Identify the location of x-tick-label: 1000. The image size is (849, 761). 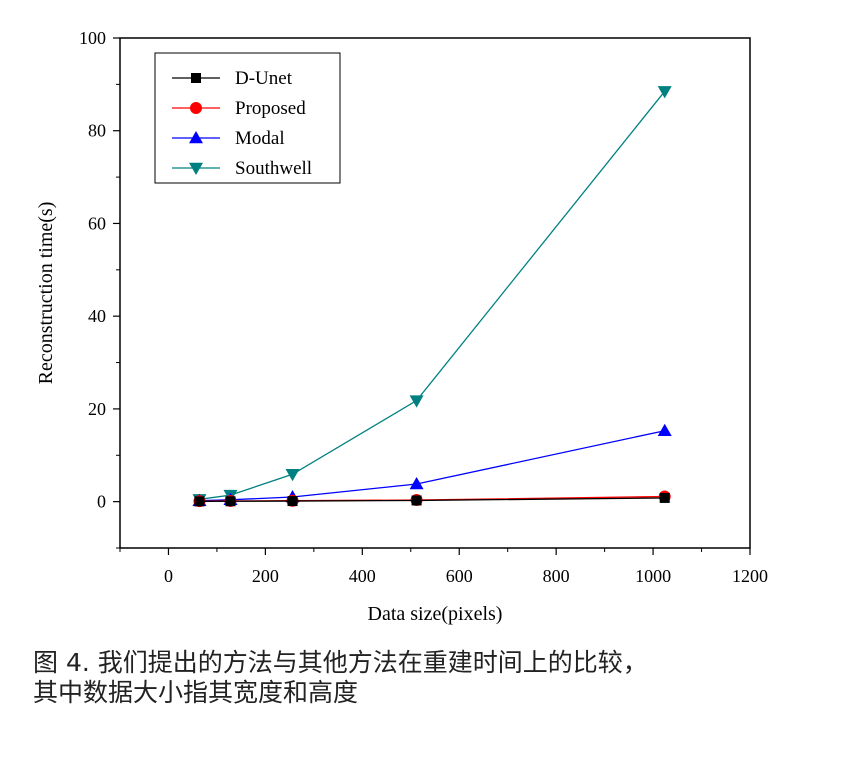
(653, 576).